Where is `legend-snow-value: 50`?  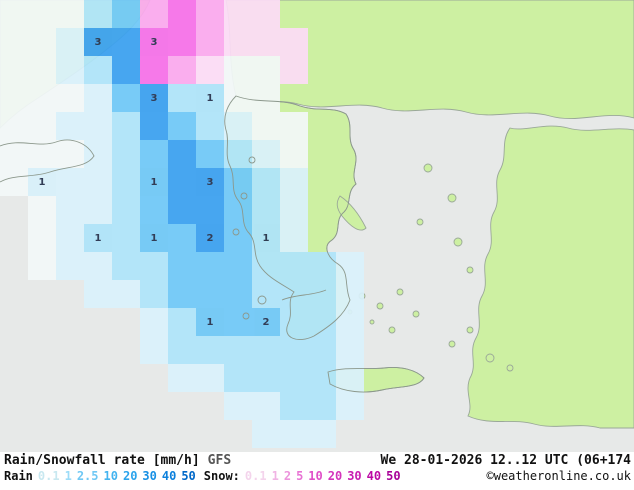 legend-snow-value: 50 is located at coordinates (393, 476).